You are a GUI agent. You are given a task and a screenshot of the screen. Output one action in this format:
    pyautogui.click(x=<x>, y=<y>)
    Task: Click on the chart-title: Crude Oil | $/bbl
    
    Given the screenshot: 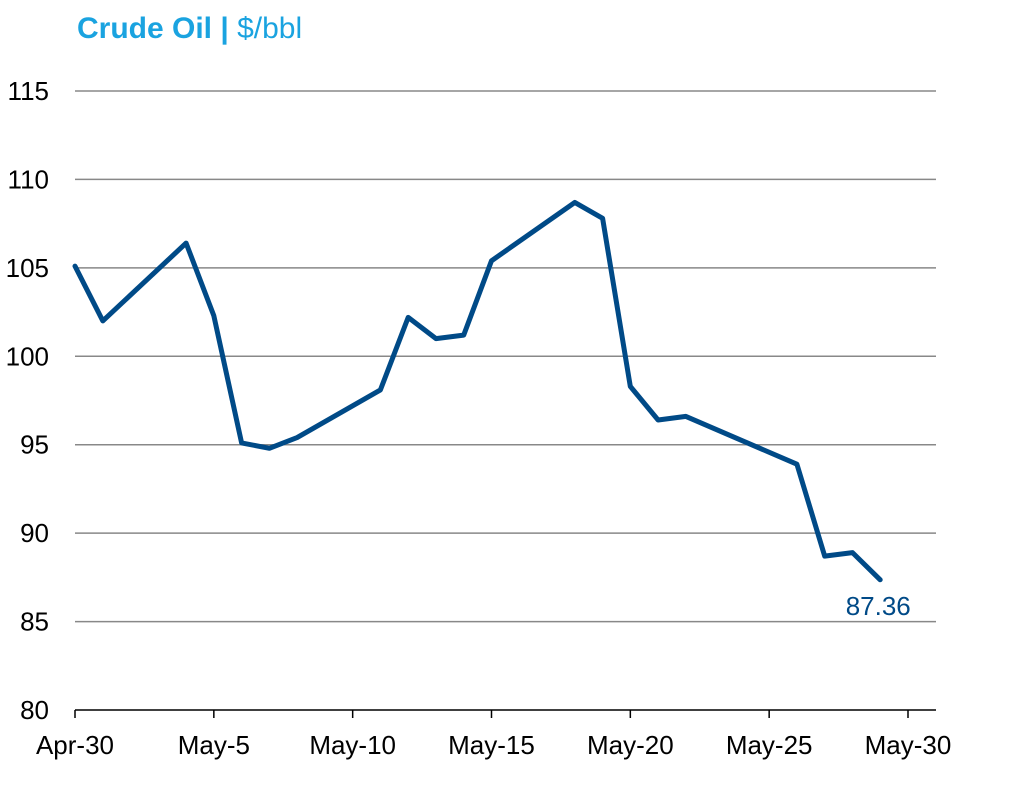 What is the action you would take?
    pyautogui.click(x=189, y=29)
    